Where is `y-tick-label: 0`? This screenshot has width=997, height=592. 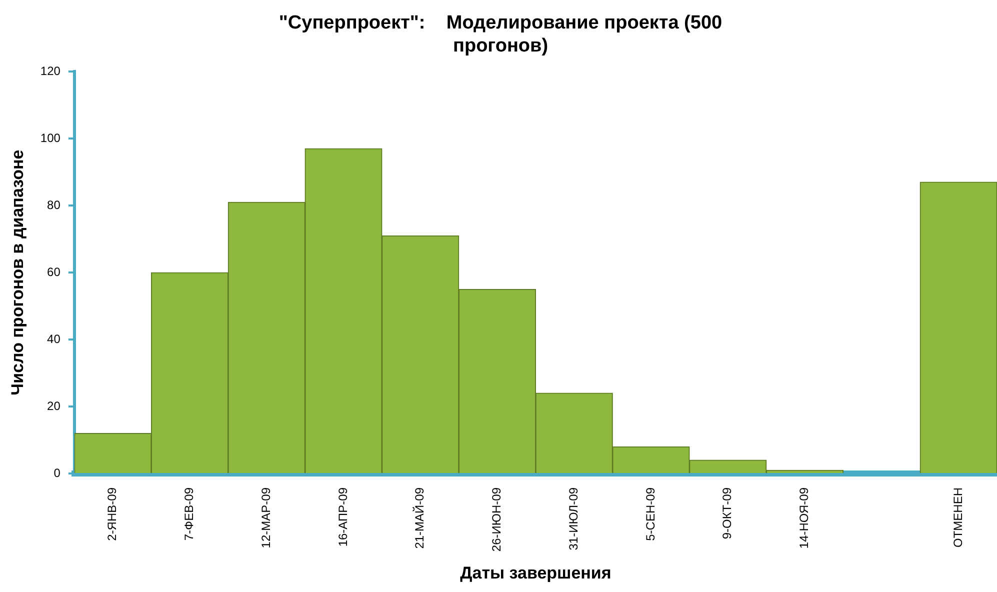
y-tick-label: 0 is located at coordinates (57, 473).